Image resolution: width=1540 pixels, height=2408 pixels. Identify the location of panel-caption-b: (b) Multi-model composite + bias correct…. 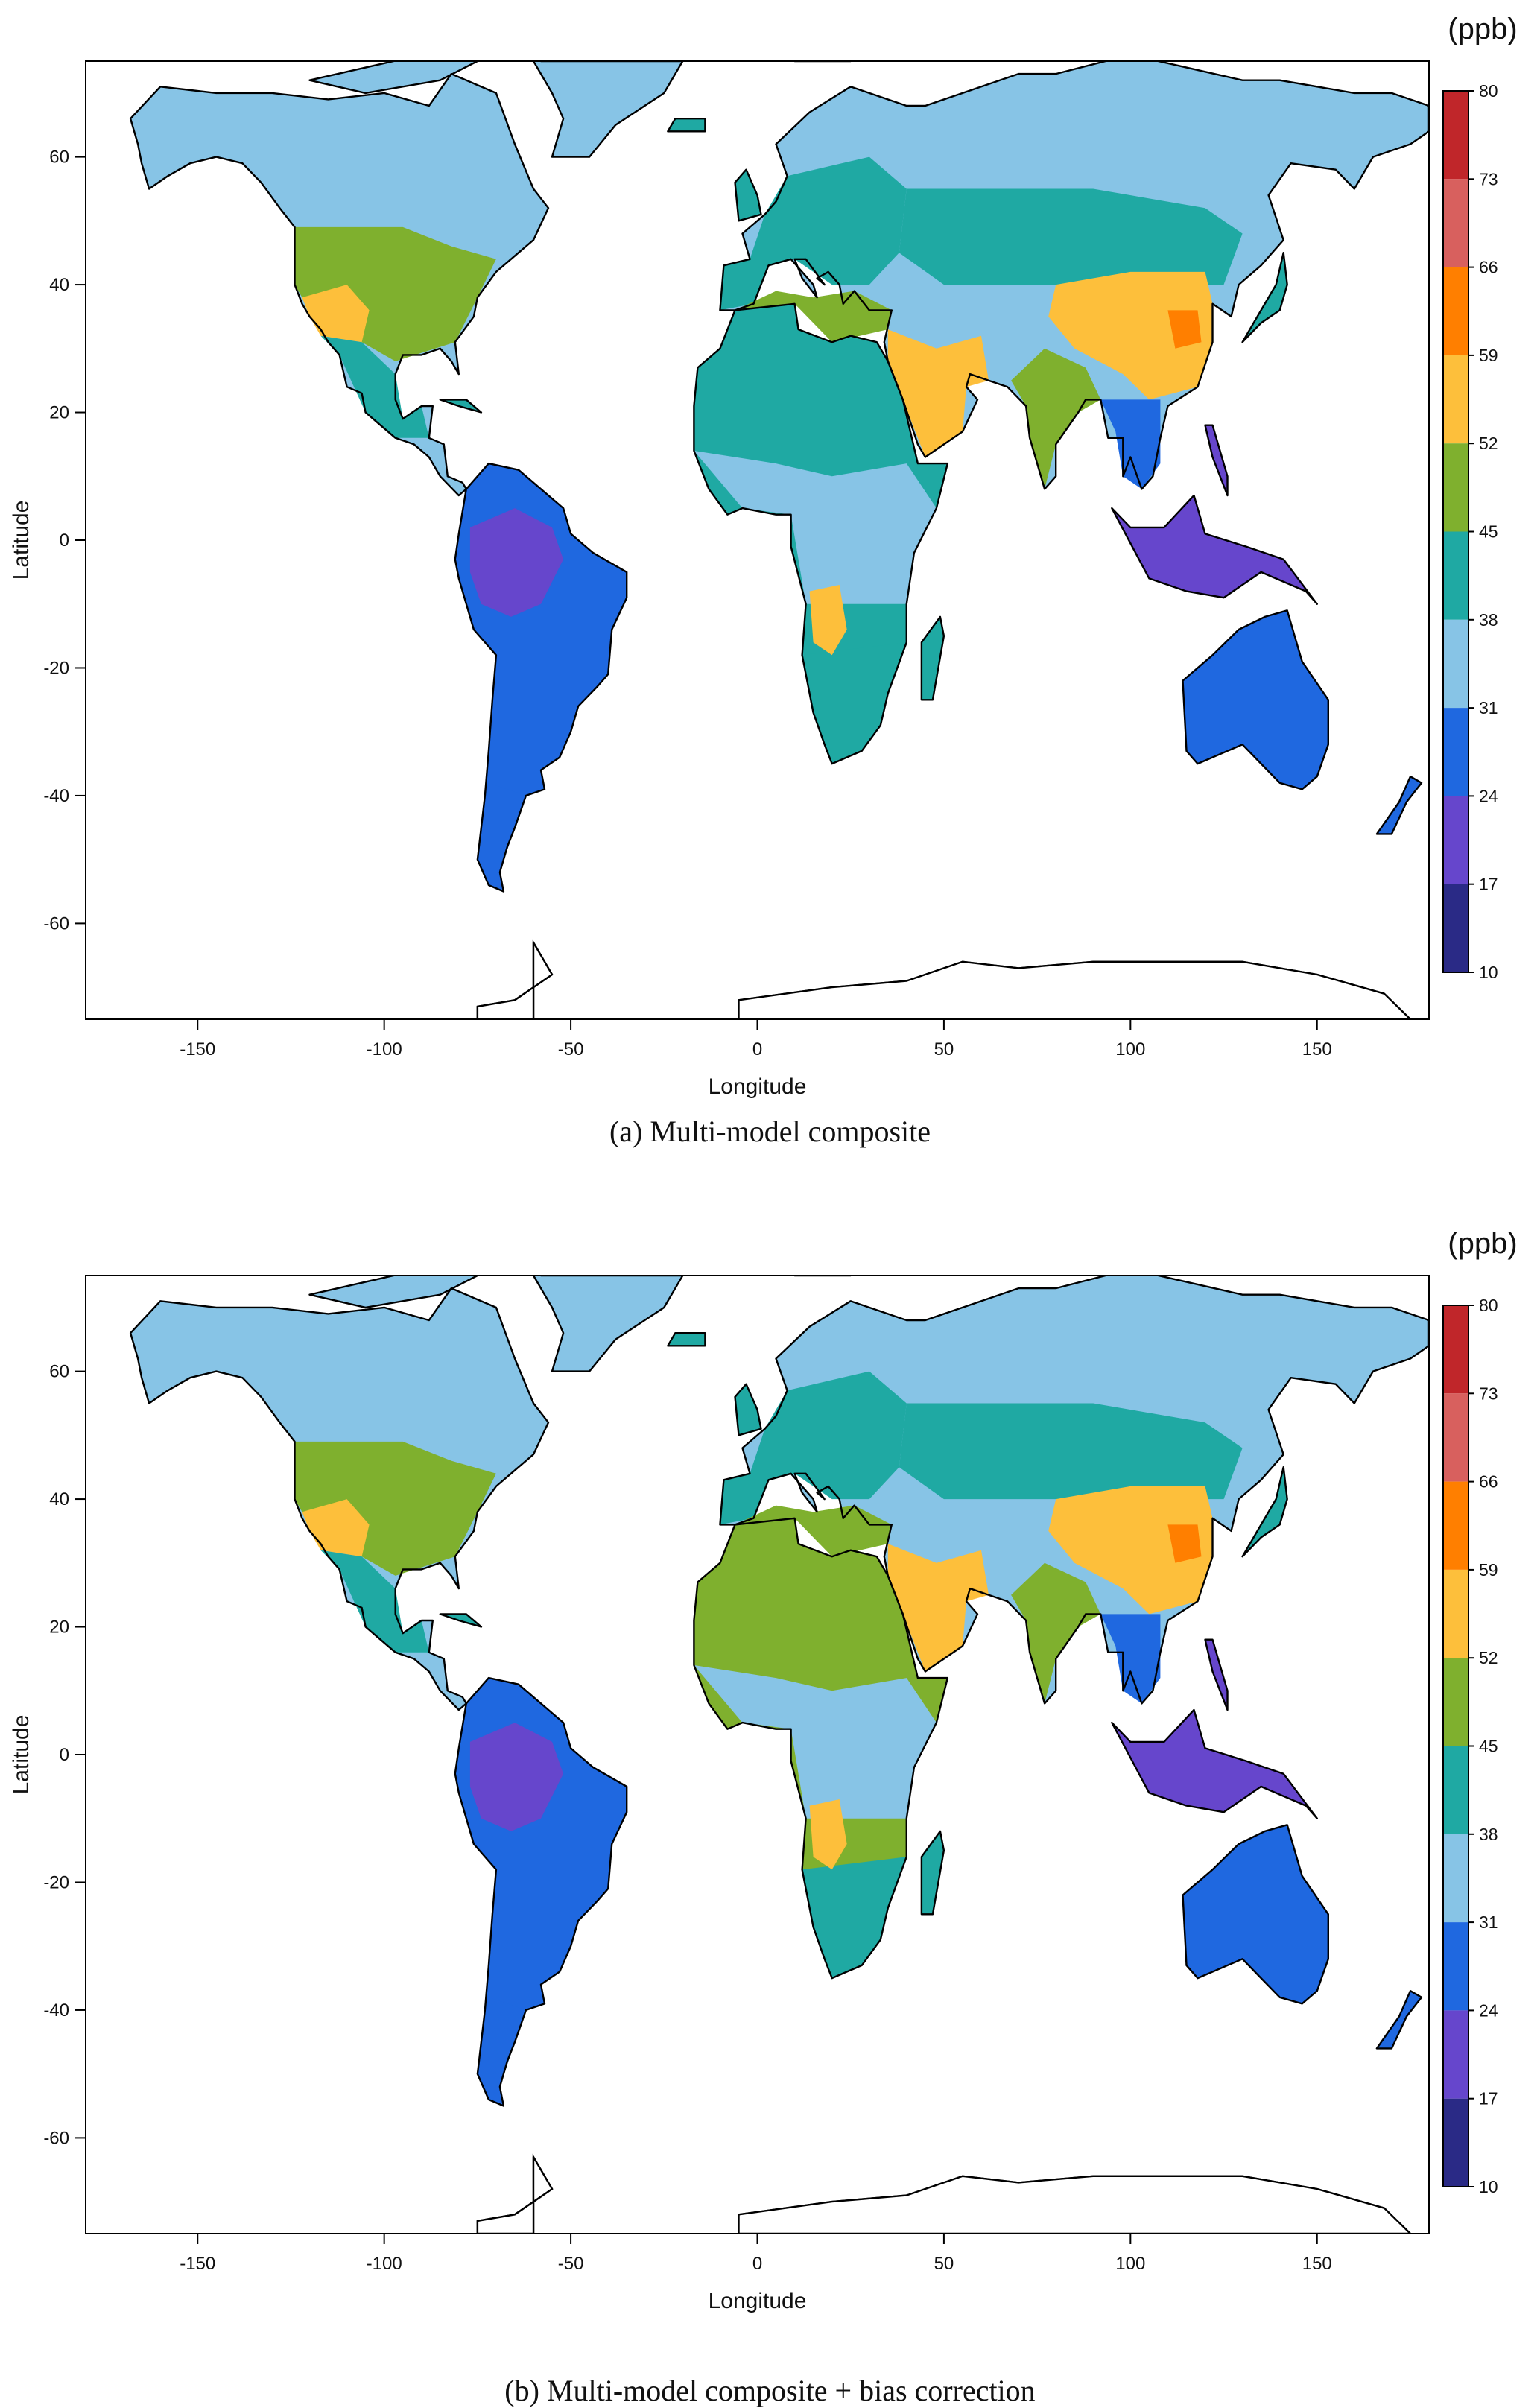
(770, 2390).